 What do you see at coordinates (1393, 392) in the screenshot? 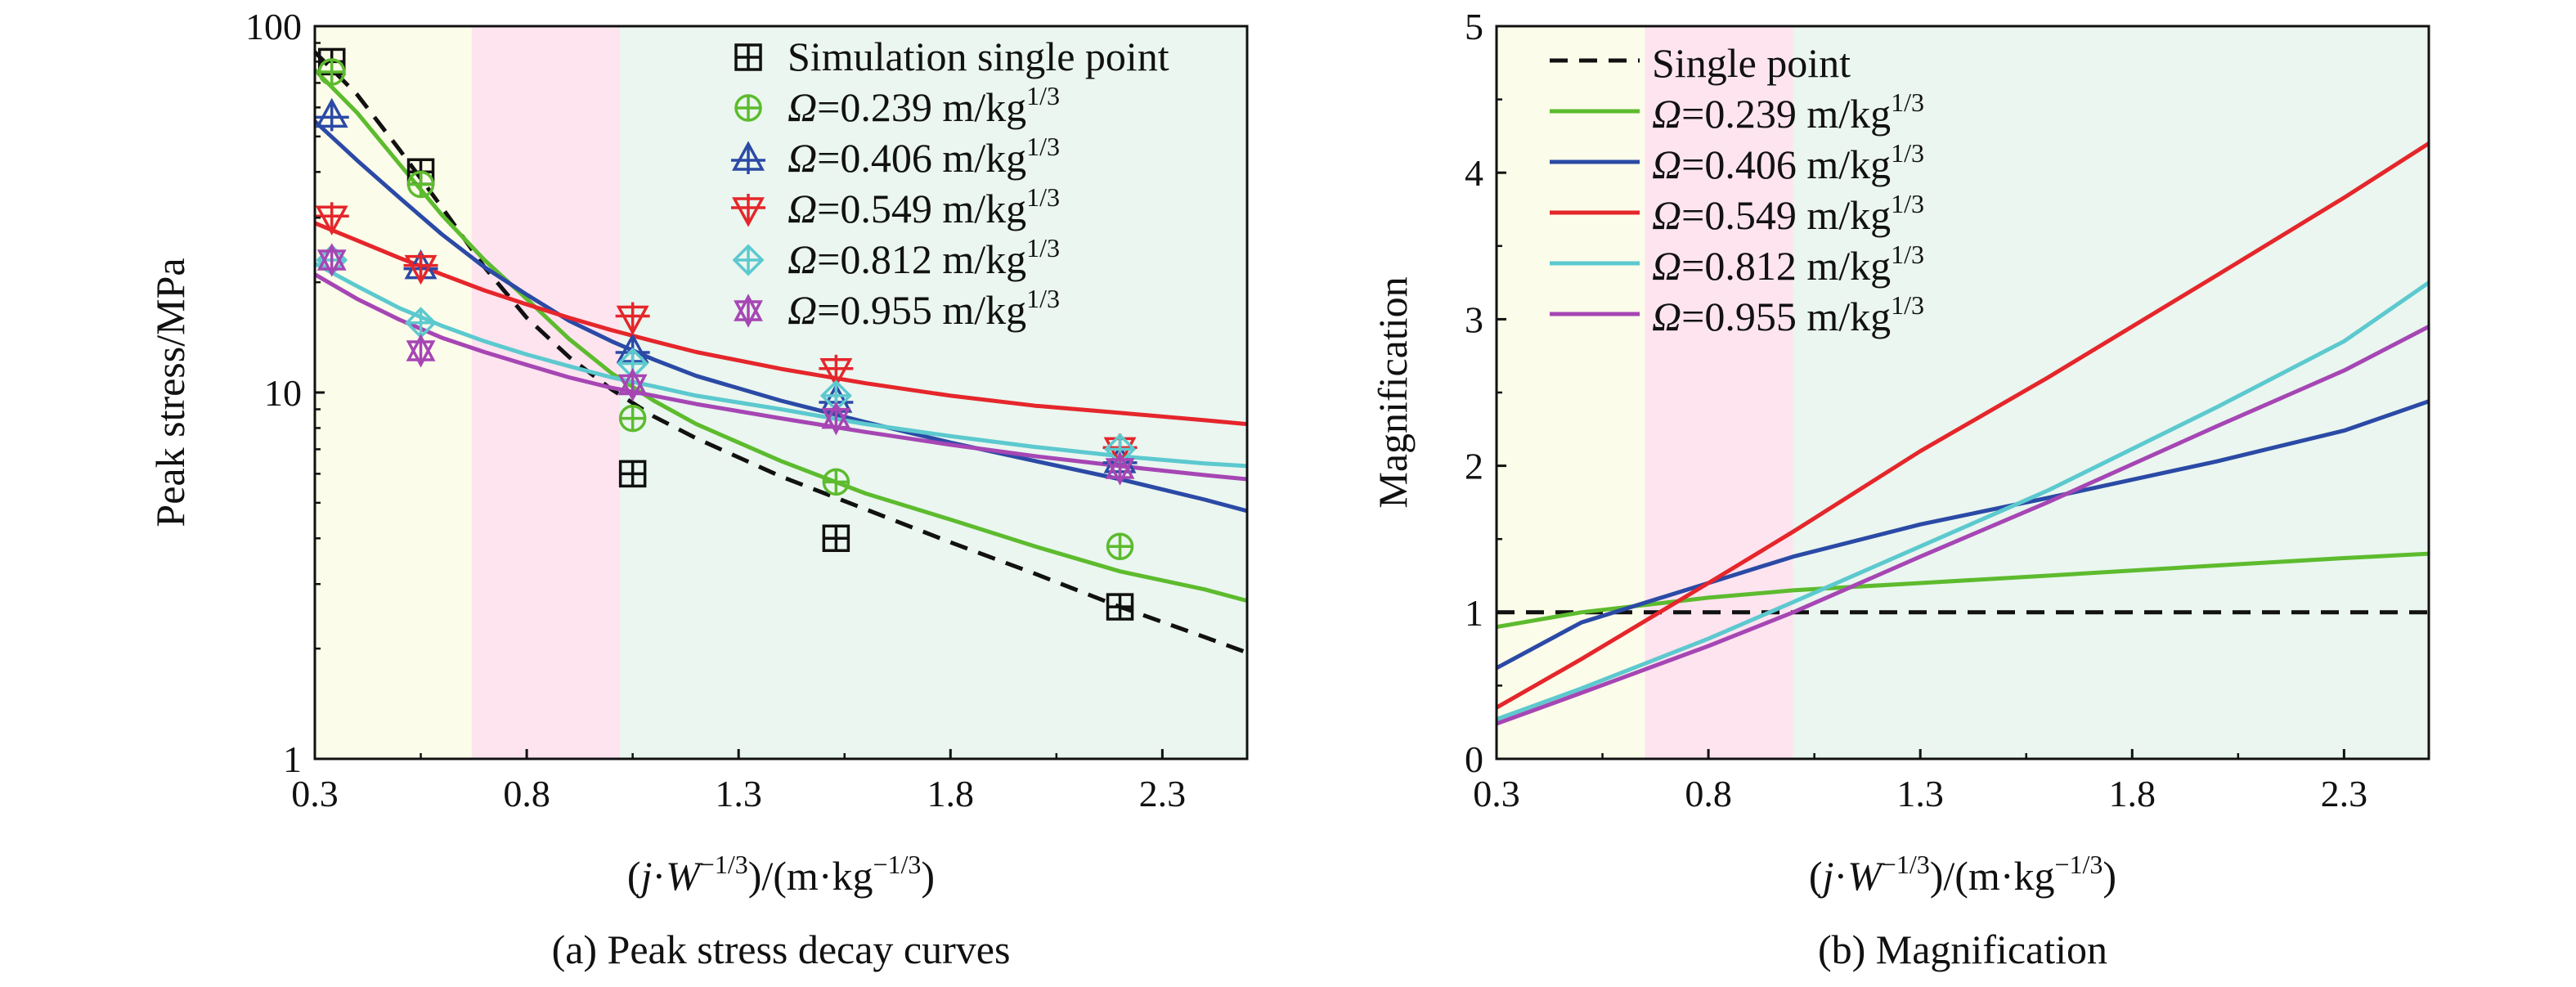
I see `y-axis-label: Magnification` at bounding box center [1393, 392].